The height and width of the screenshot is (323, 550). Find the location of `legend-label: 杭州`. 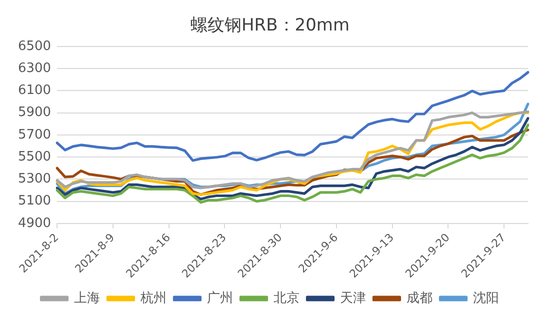

legend-label: 杭州 is located at coordinates (152, 298).